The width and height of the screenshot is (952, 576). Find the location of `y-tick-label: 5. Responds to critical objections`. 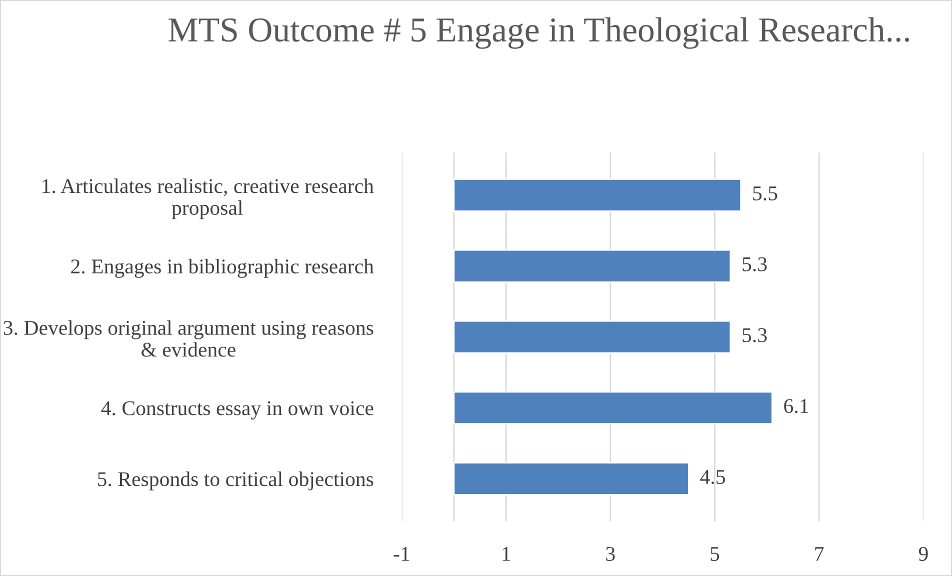

y-tick-label: 5. Responds to critical objections is located at coordinates (236, 481).